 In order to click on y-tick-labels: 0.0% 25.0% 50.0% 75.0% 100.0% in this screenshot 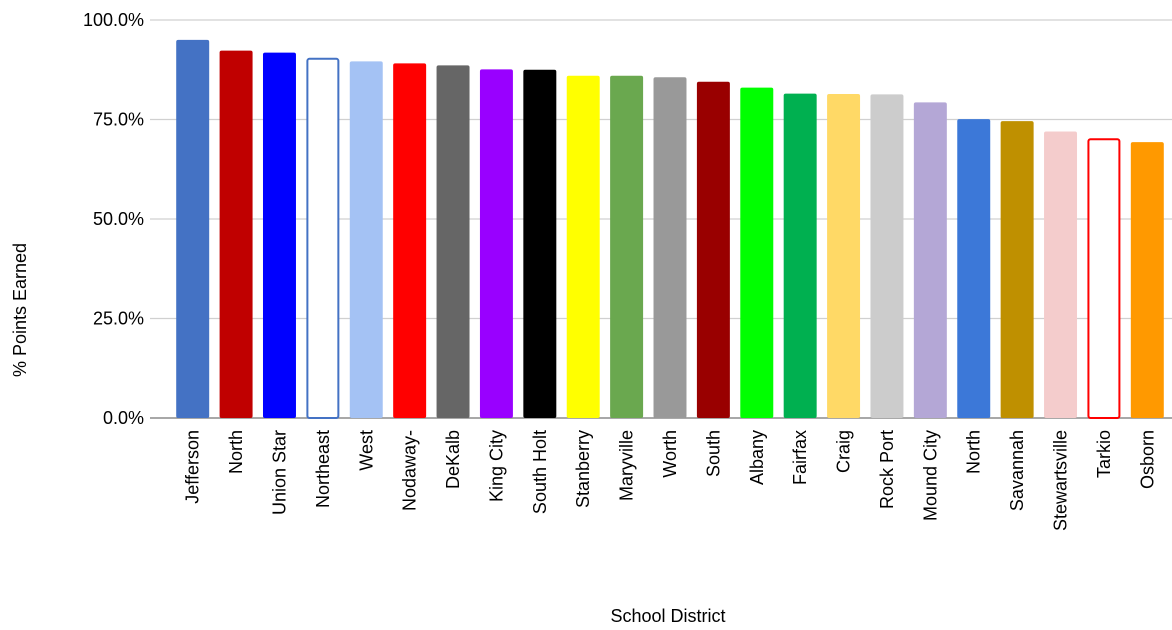, I will do `click(113, 219)`.